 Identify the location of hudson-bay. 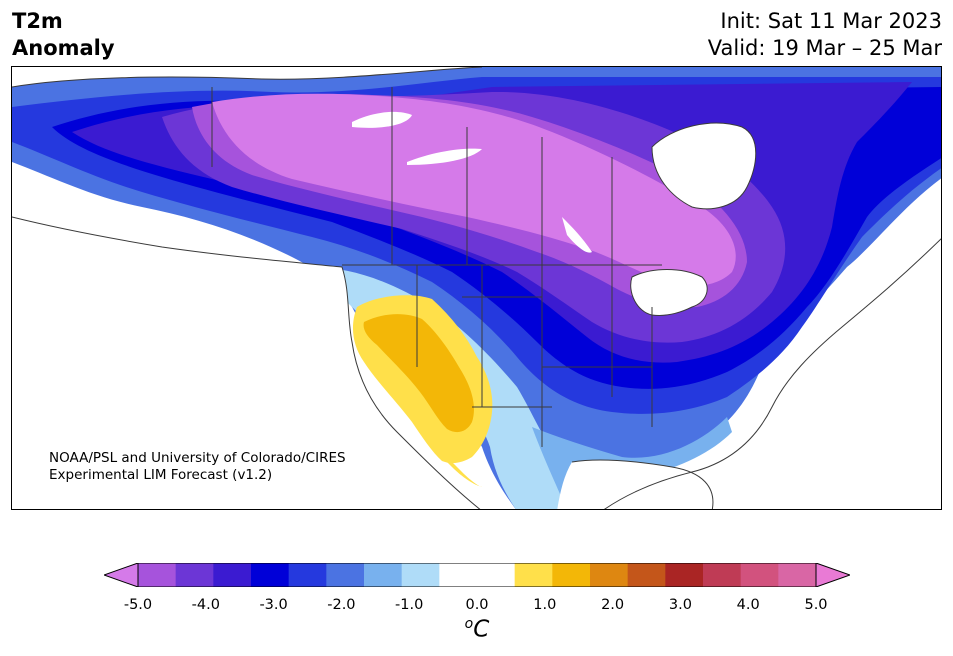
(704, 166).